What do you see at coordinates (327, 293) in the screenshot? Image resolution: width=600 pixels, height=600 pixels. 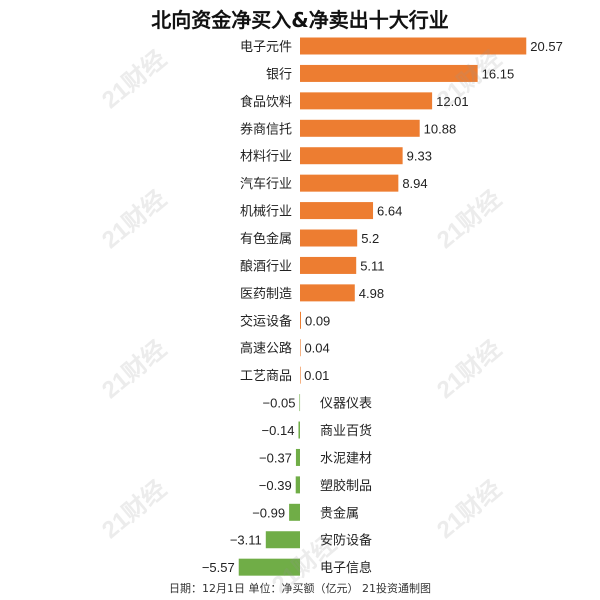 I see `bar-医药制造` at bounding box center [327, 293].